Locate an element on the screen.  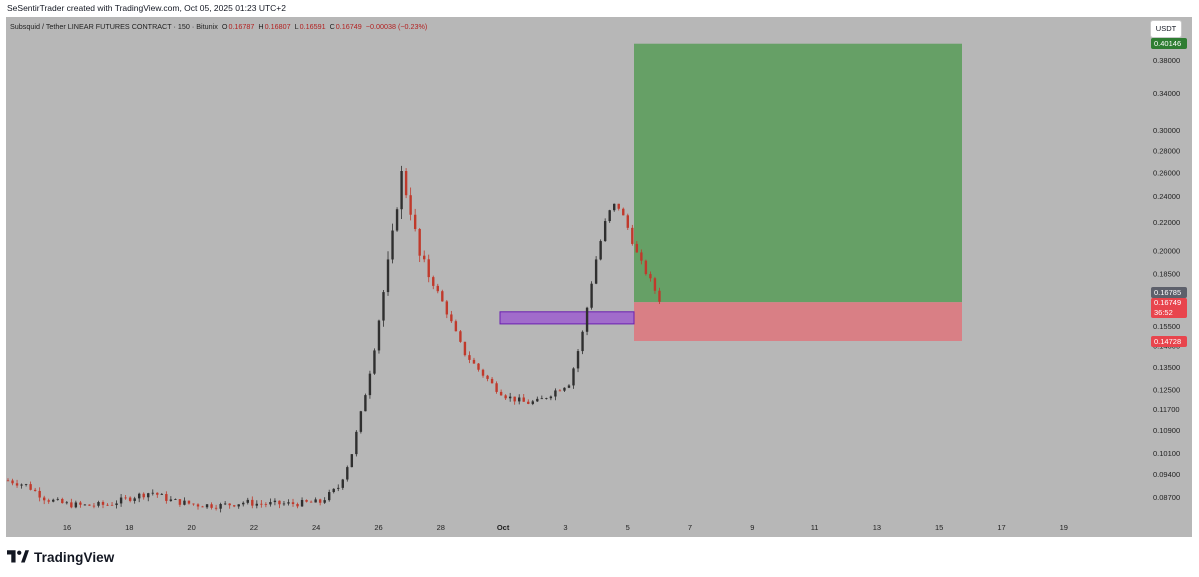
tradingview-logo: TradingView is located at coordinates (60, 557).